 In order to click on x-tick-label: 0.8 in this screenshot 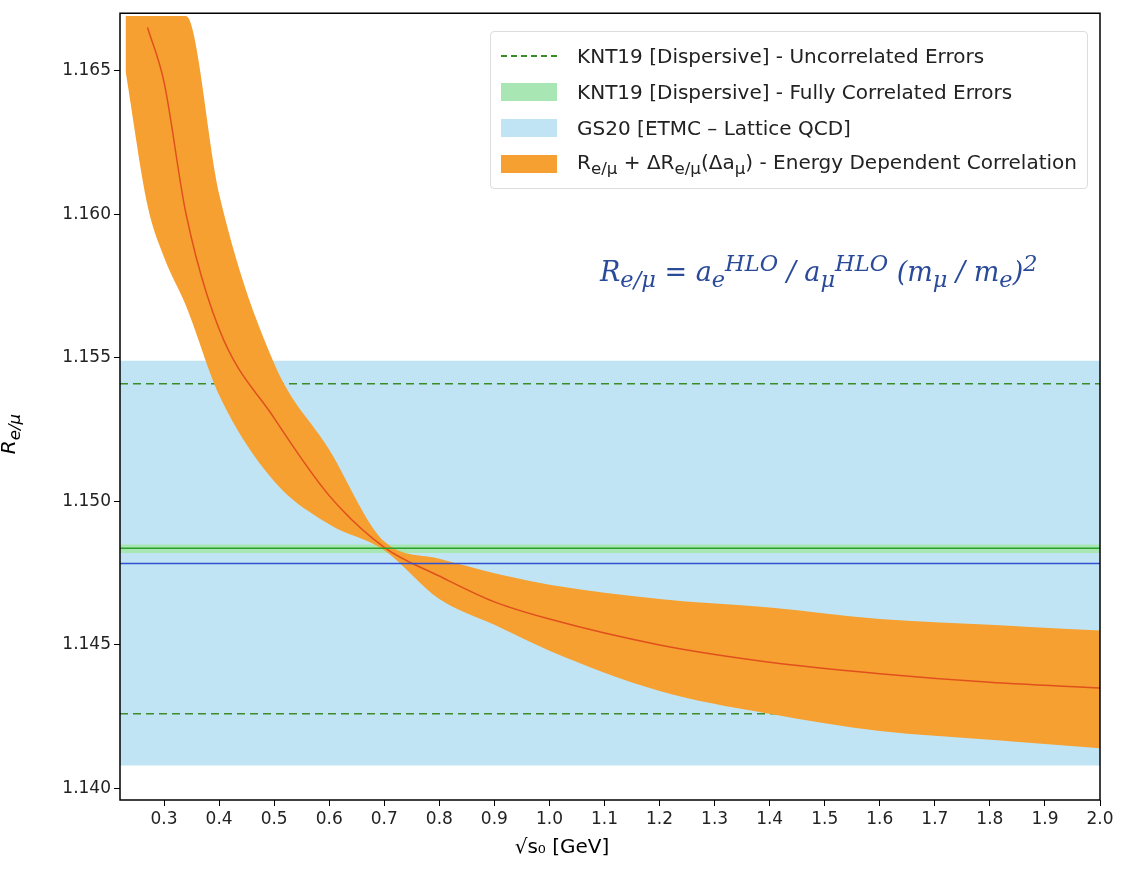, I will do `click(439, 817)`.